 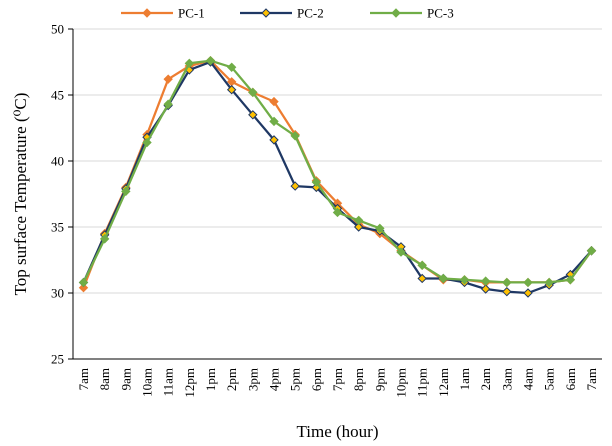 I want to click on x-tick-label: 2pm, so click(x=231, y=379).